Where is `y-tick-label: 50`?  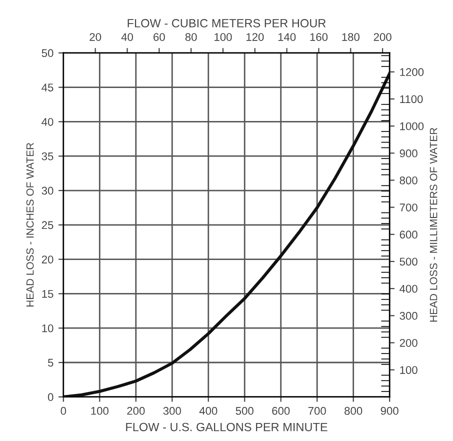 y-tick-label: 50 is located at coordinates (48, 53).